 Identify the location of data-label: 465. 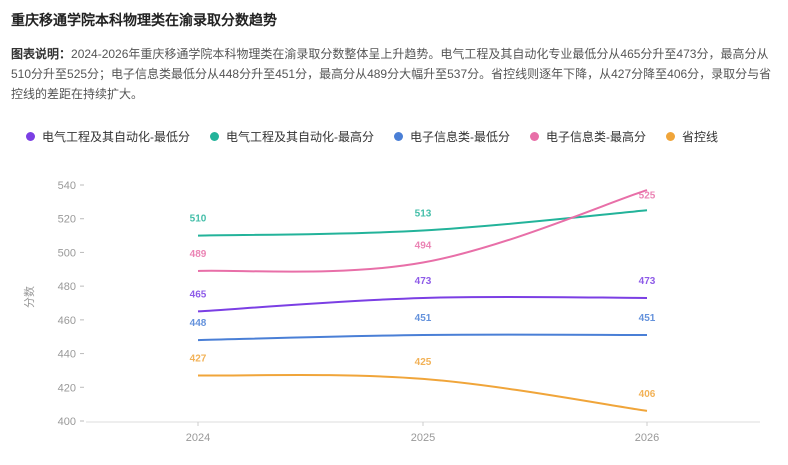
(198, 294).